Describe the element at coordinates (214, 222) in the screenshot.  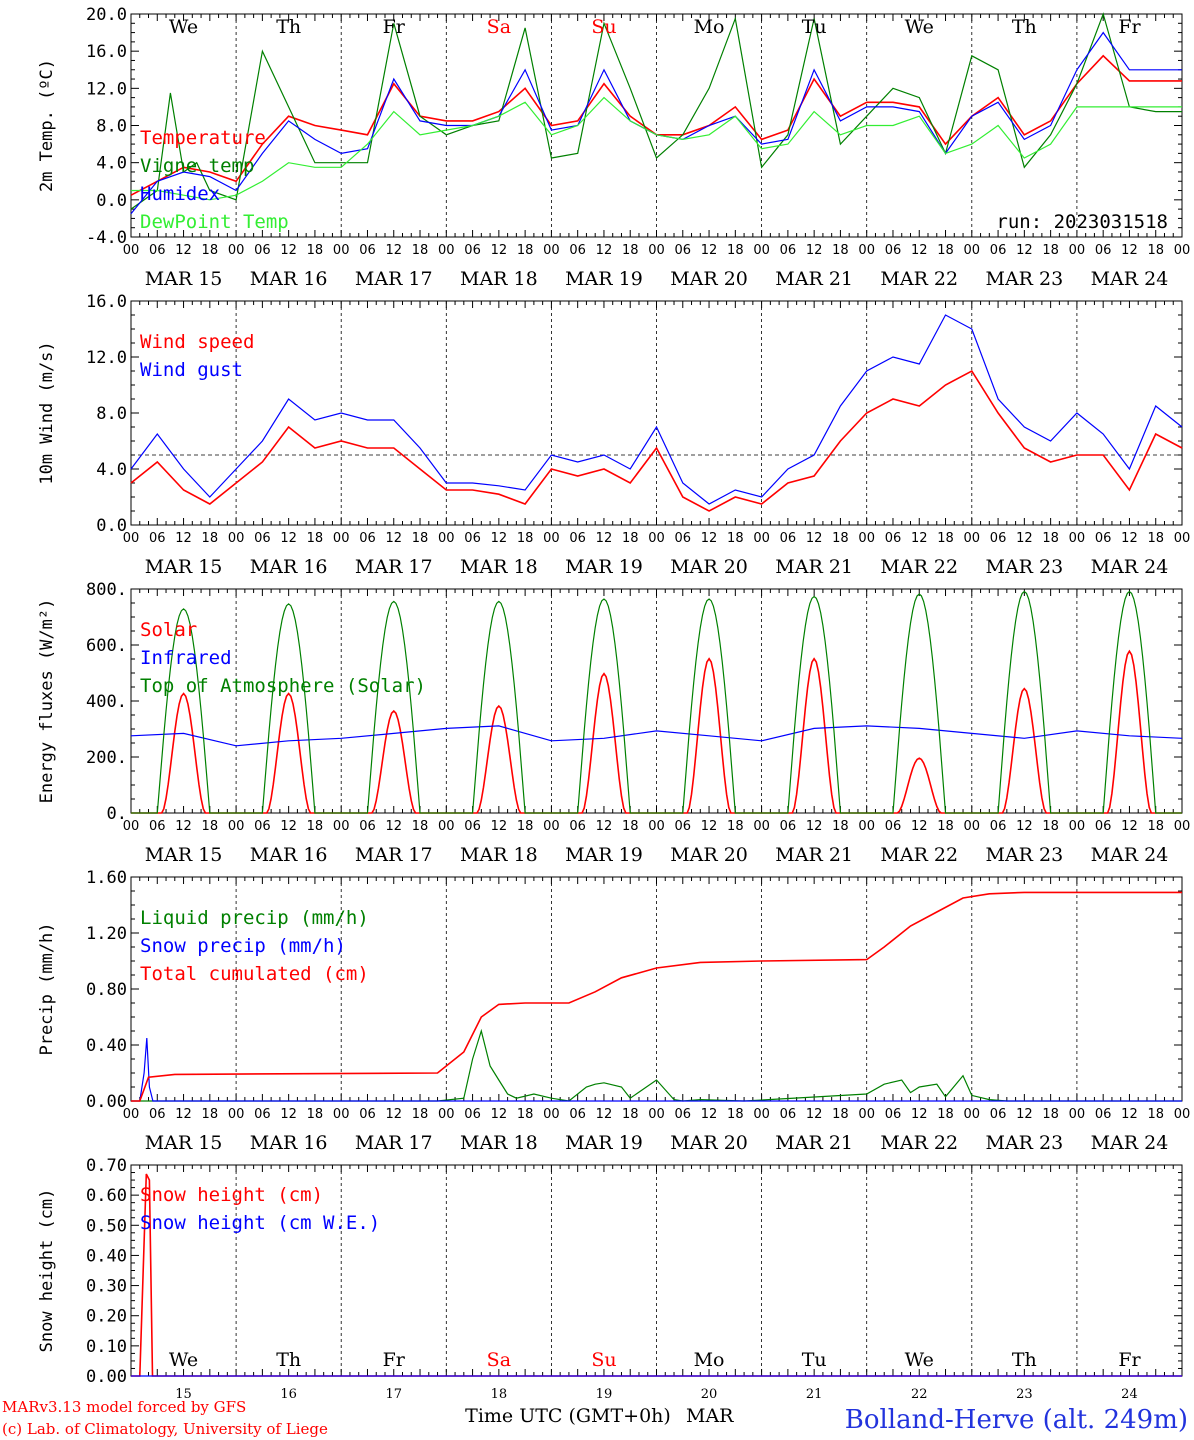
I see `legend-entry: DewPoint Temp` at that location.